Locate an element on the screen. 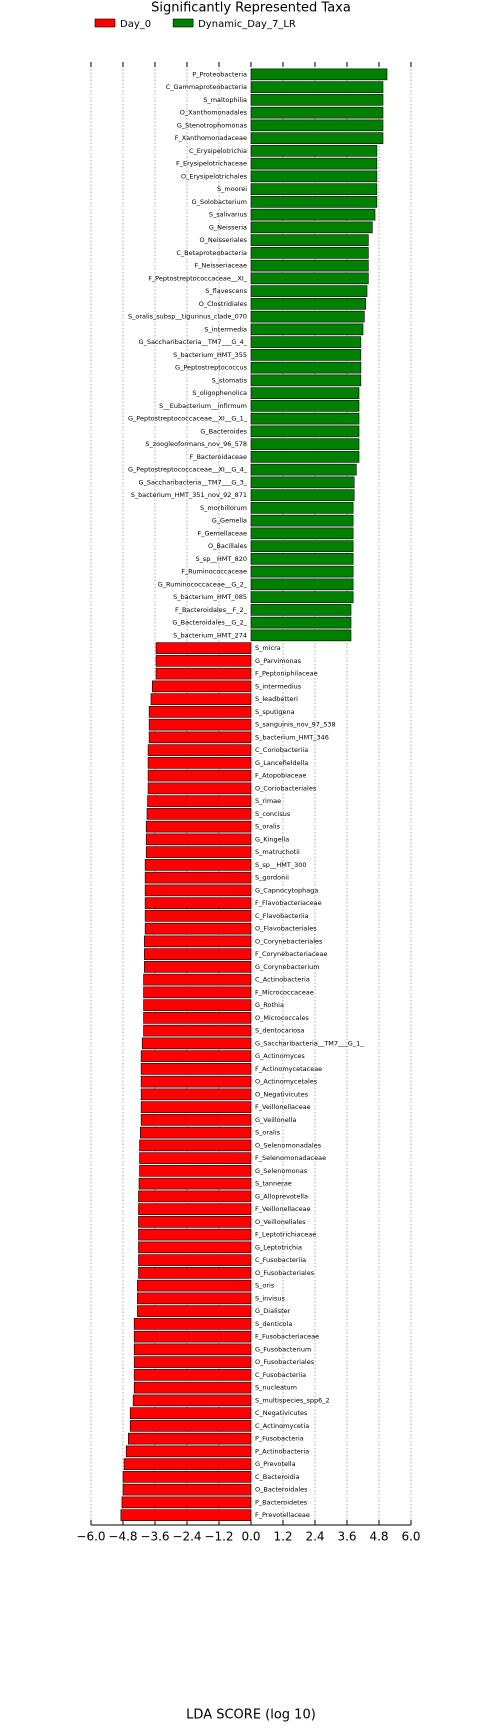 This screenshot has height=1735, width=504. category-label: G_Peptostreptococcus is located at coordinates (211, 368).